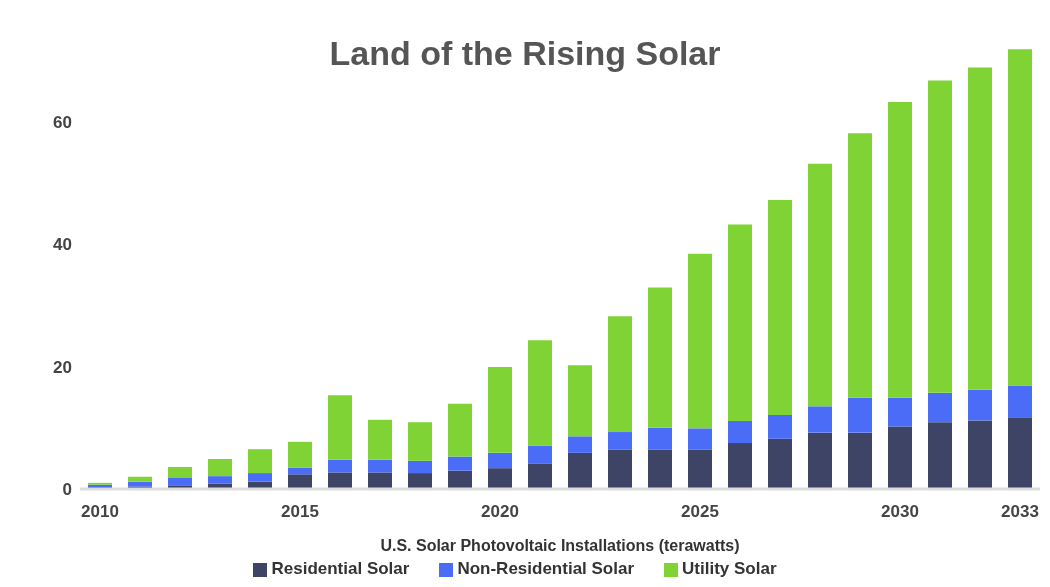 The height and width of the screenshot is (587, 1050). Describe the element at coordinates (525, 53) in the screenshot. I see `chart-title: Land of the Rising Solar` at that location.